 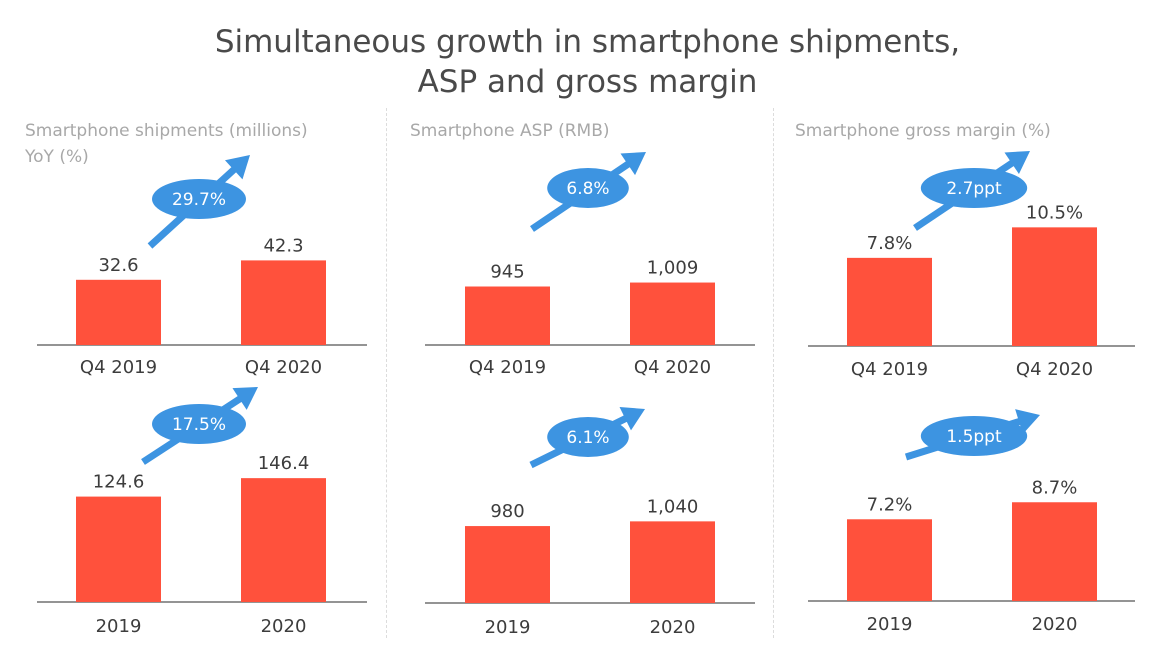 I want to click on chart-6-growth-label: 1.5ppt, so click(x=974, y=437).